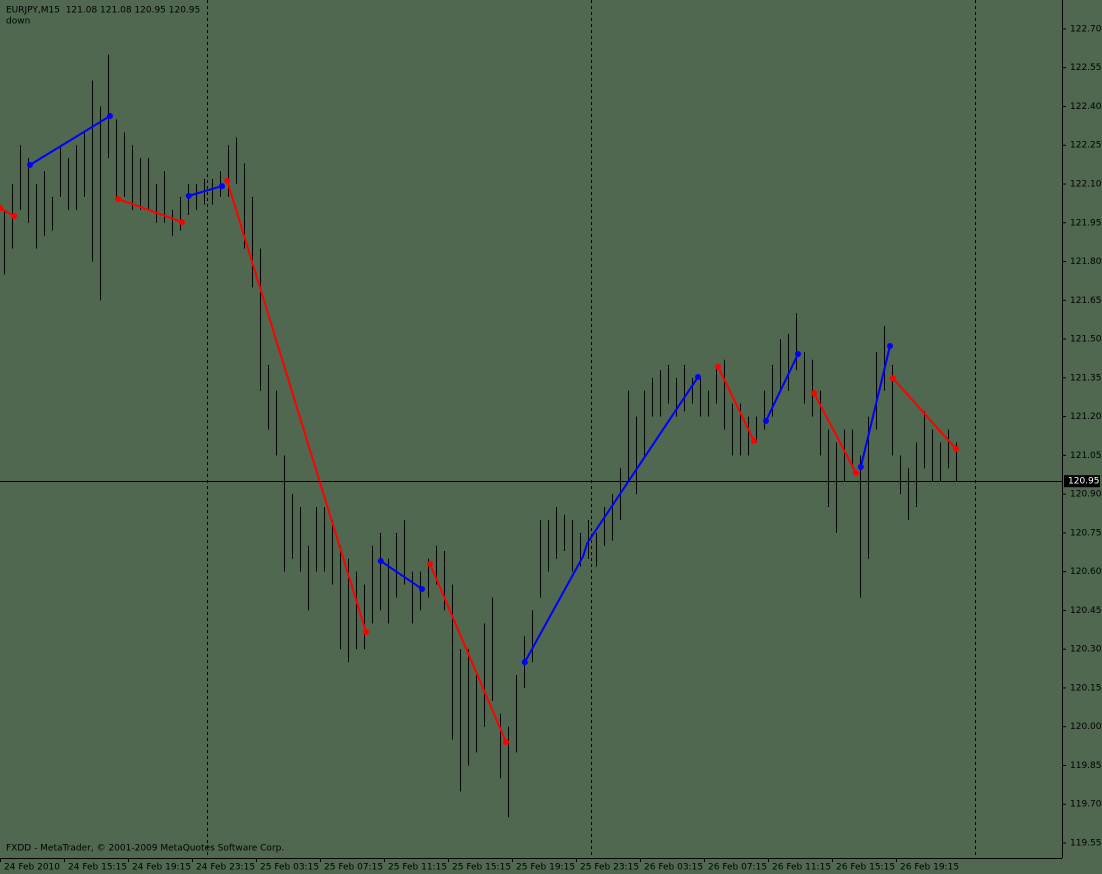 Image resolution: width=1102 pixels, height=874 pixels. Describe the element at coordinates (1086, 417) in the screenshot. I see `y-tick-label: 121.20` at that location.